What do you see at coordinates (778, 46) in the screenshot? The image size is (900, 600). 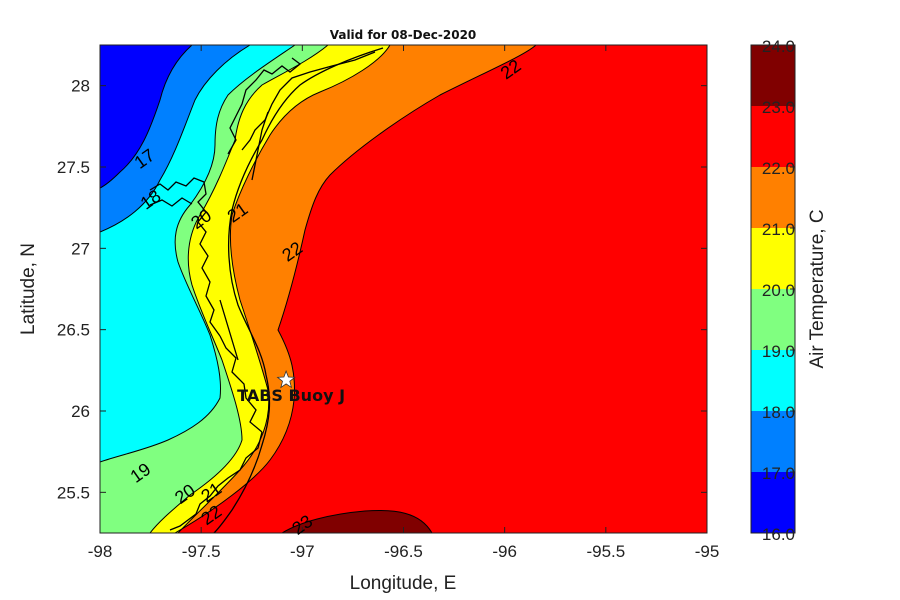 I see `colorbar-tick-label: 24.0` at bounding box center [778, 46].